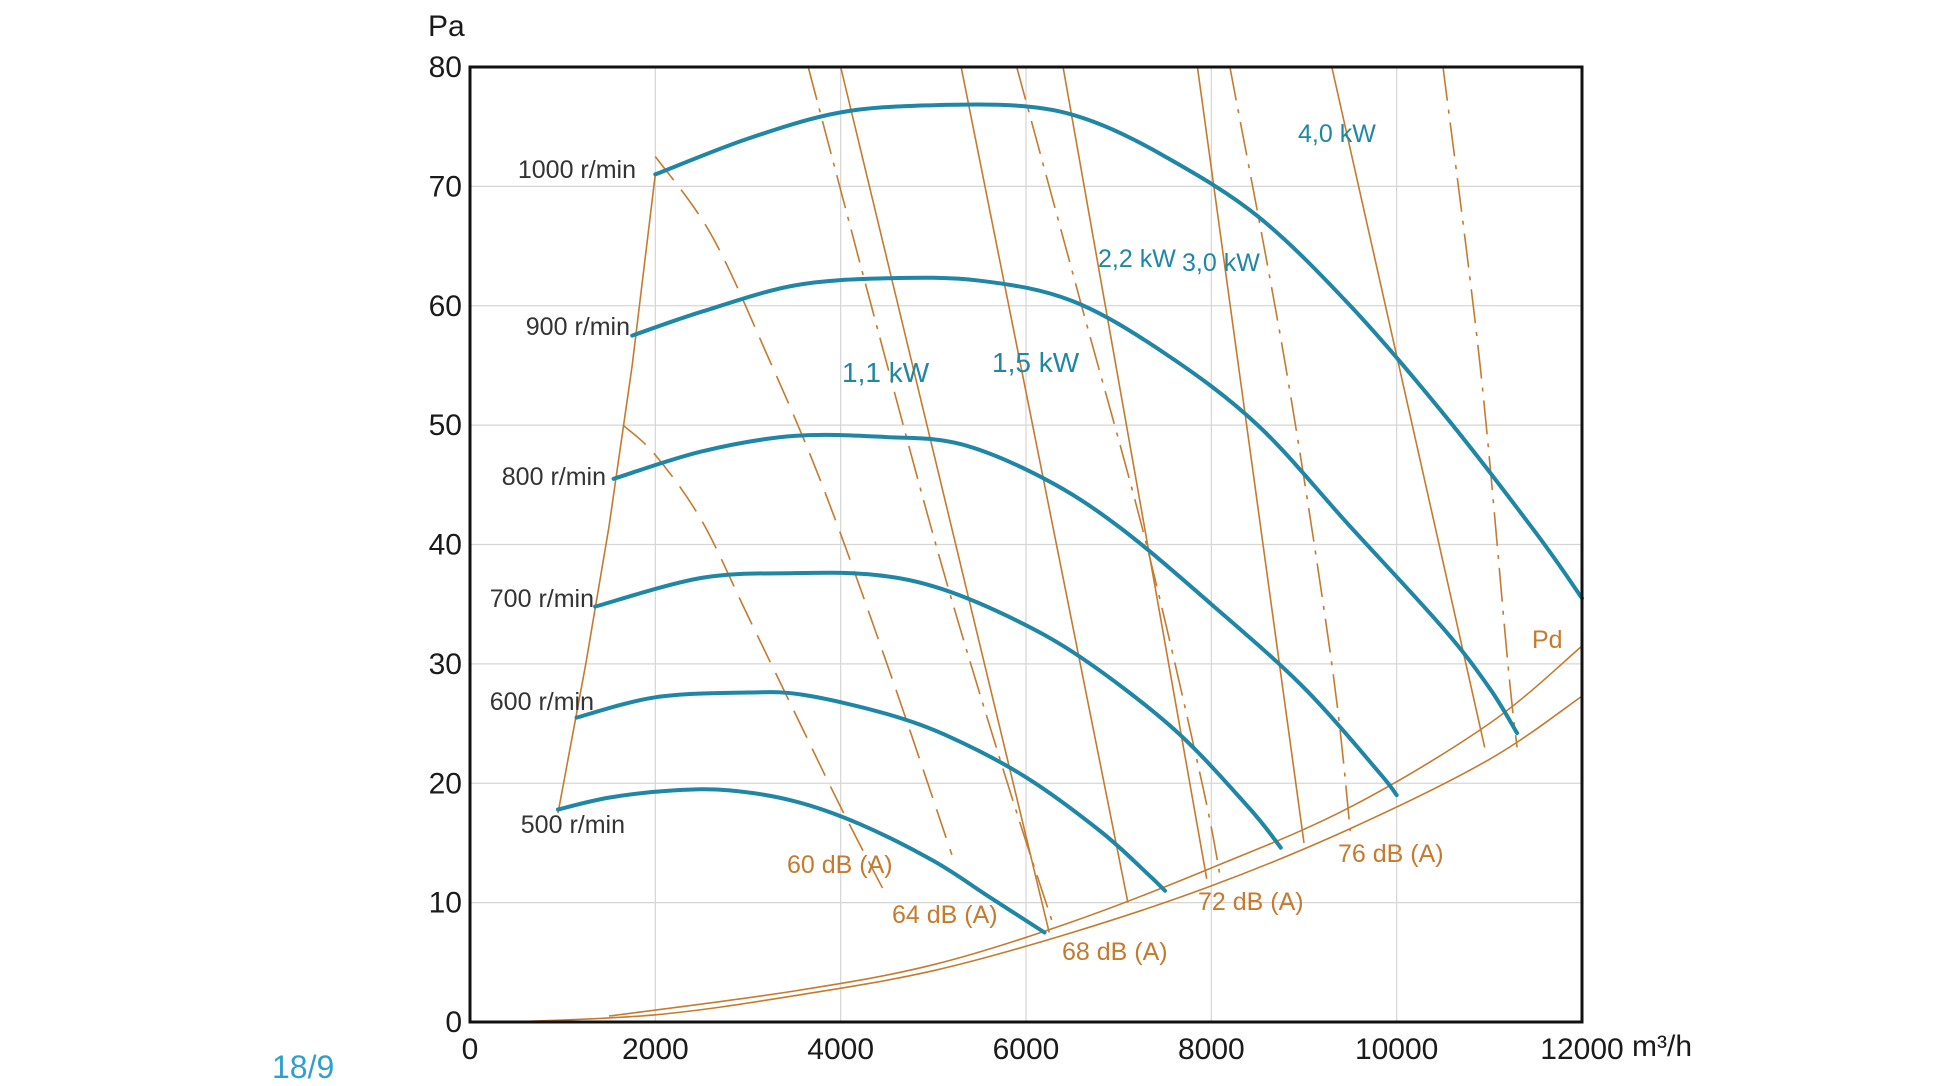 The height and width of the screenshot is (1086, 1946). I want to click on speed-curve-500-r-min, so click(801, 861).